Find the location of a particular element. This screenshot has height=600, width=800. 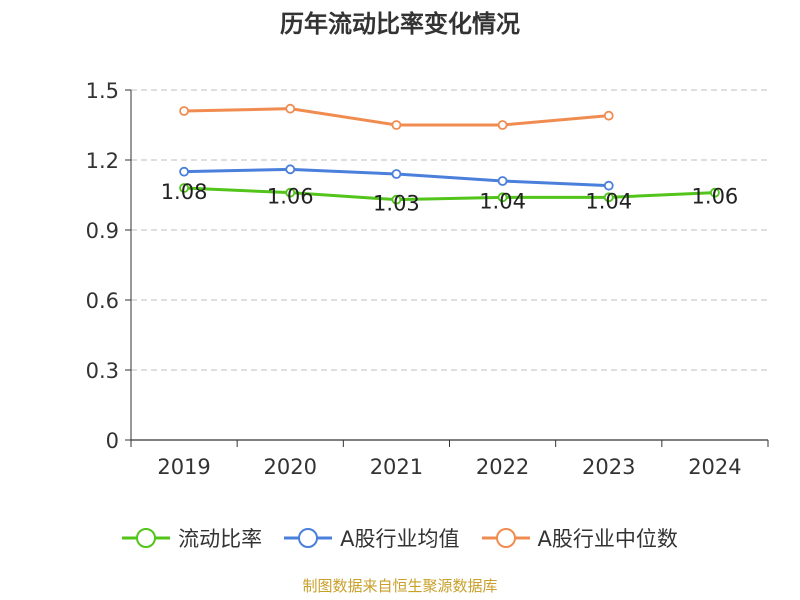

data-label: 1.08 is located at coordinates (184, 192).